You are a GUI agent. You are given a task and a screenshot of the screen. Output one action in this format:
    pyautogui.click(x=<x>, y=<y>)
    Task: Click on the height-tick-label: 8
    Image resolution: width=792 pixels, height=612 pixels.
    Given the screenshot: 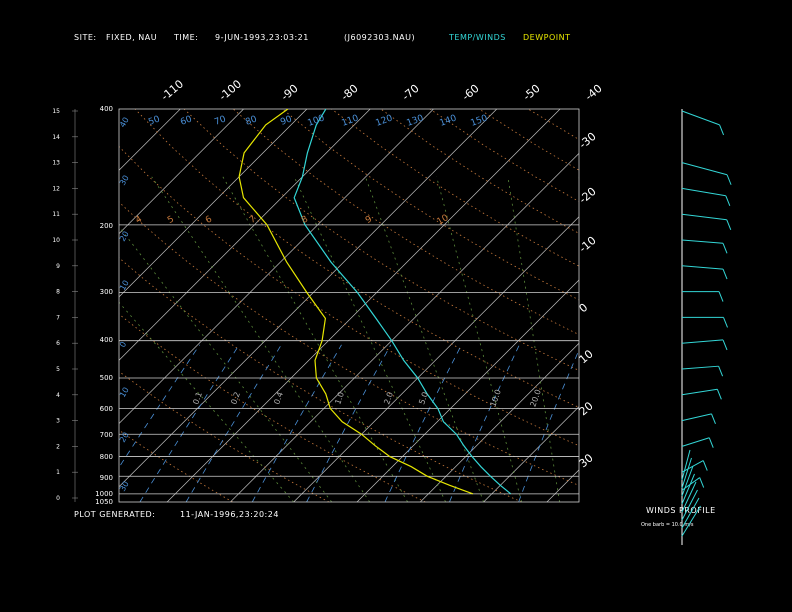 What is the action you would take?
    pyautogui.click(x=58, y=292)
    